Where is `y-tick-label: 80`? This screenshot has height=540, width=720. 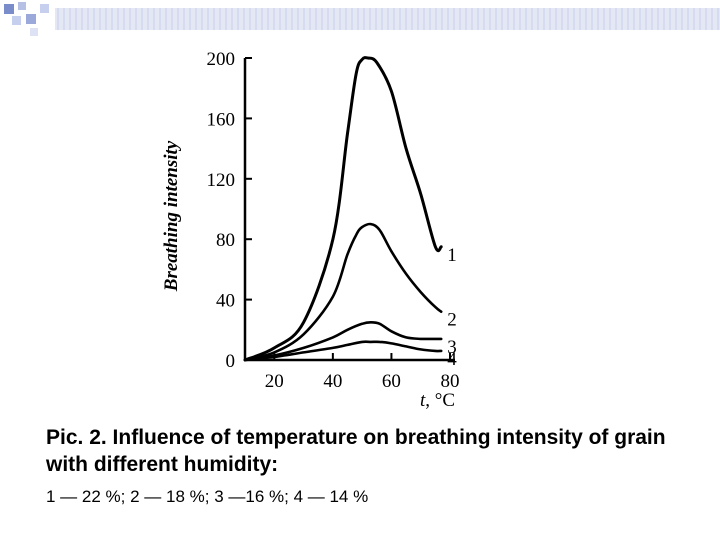 y-tick-label: 80 is located at coordinates (225, 240).